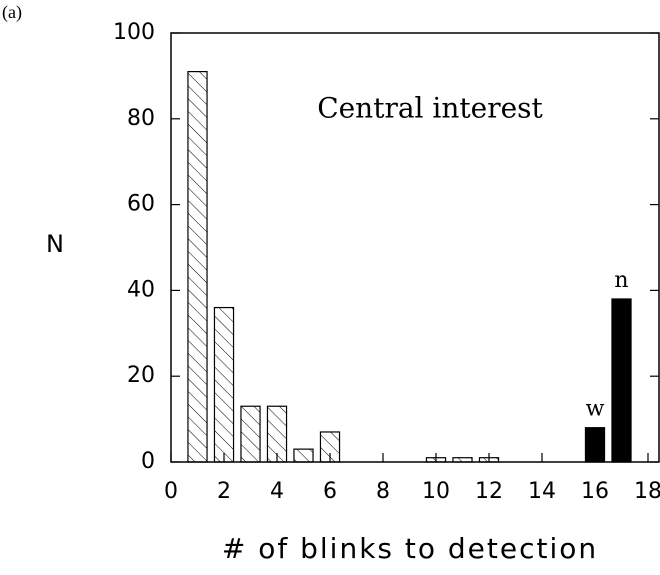 The image size is (660, 575). I want to click on x-tick-label: 8, so click(383, 491).